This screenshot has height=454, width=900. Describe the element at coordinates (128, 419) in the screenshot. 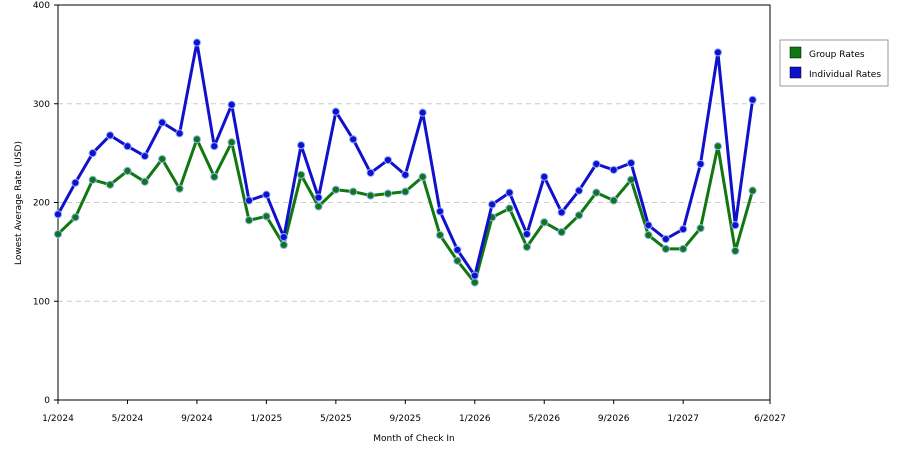

I see `x-tick-label: 5/2024` at that location.